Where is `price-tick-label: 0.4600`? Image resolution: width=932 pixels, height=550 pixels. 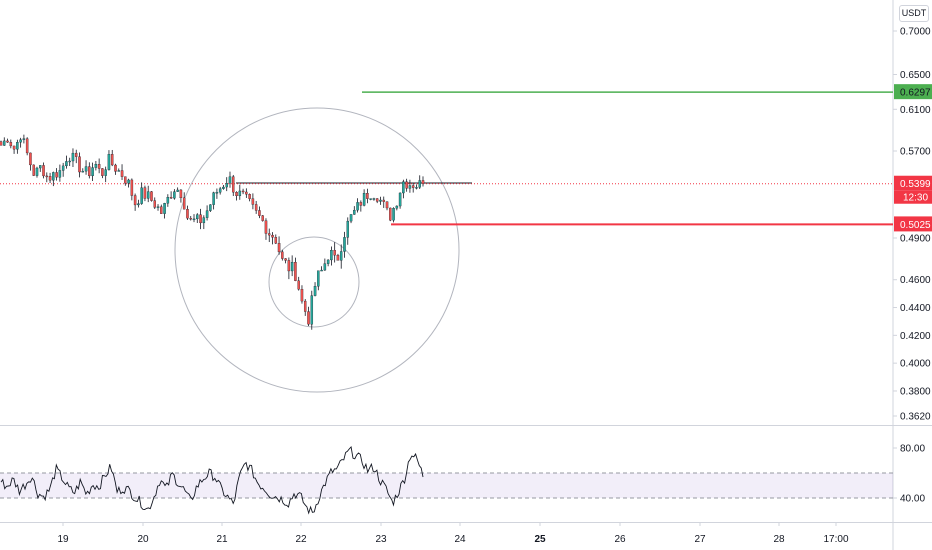
price-tick-label: 0.4600 is located at coordinates (915, 280).